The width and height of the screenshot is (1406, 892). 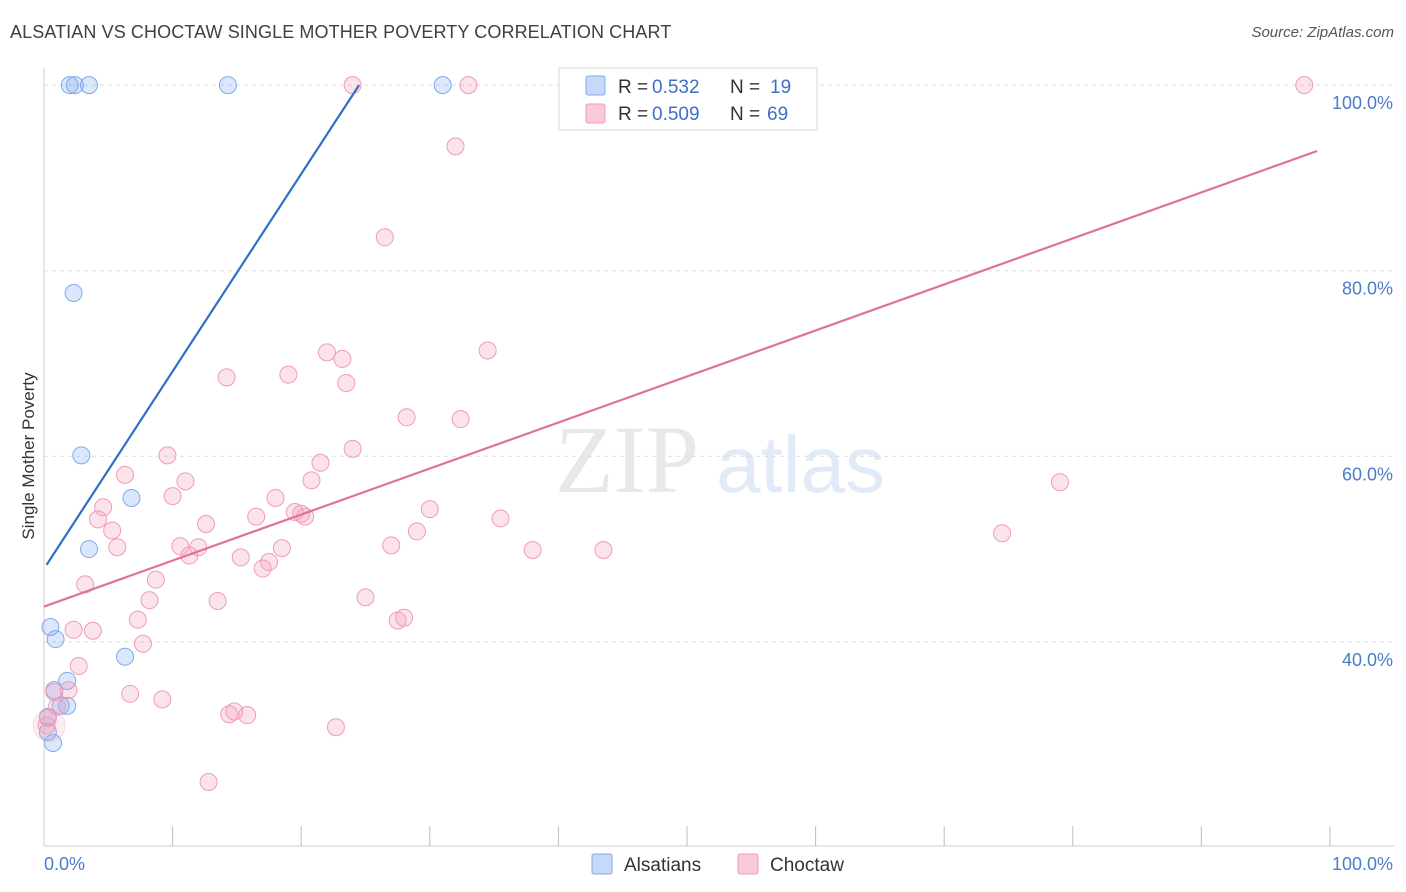 What do you see at coordinates (1362, 103) in the screenshot?
I see `y-tick-label-100: 100.0%` at bounding box center [1362, 103].